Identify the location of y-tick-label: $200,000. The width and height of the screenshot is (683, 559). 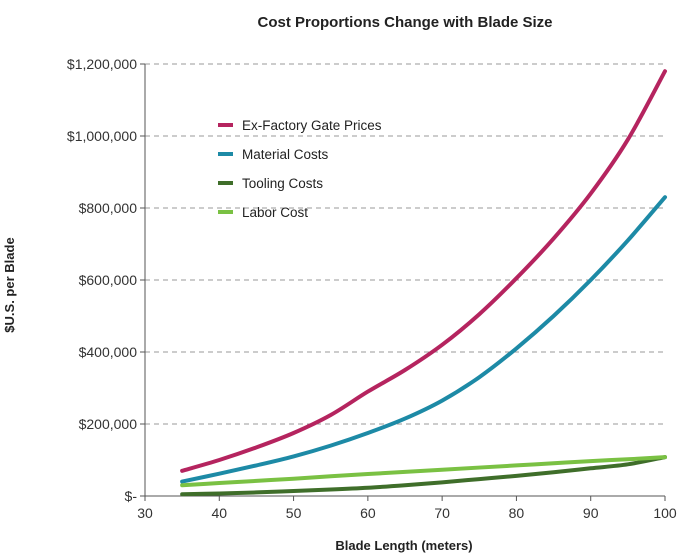
(108, 424).